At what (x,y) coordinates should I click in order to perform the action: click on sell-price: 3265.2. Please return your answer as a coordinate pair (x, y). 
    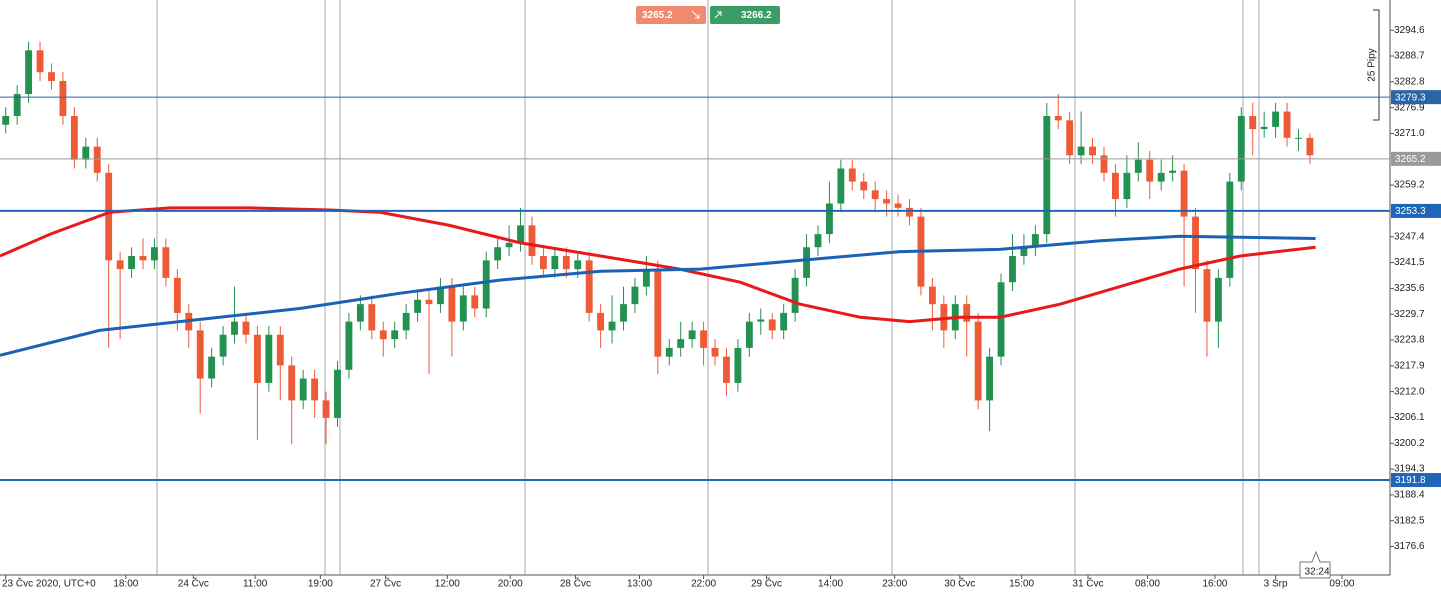
    Looking at the image, I should click on (657, 15).